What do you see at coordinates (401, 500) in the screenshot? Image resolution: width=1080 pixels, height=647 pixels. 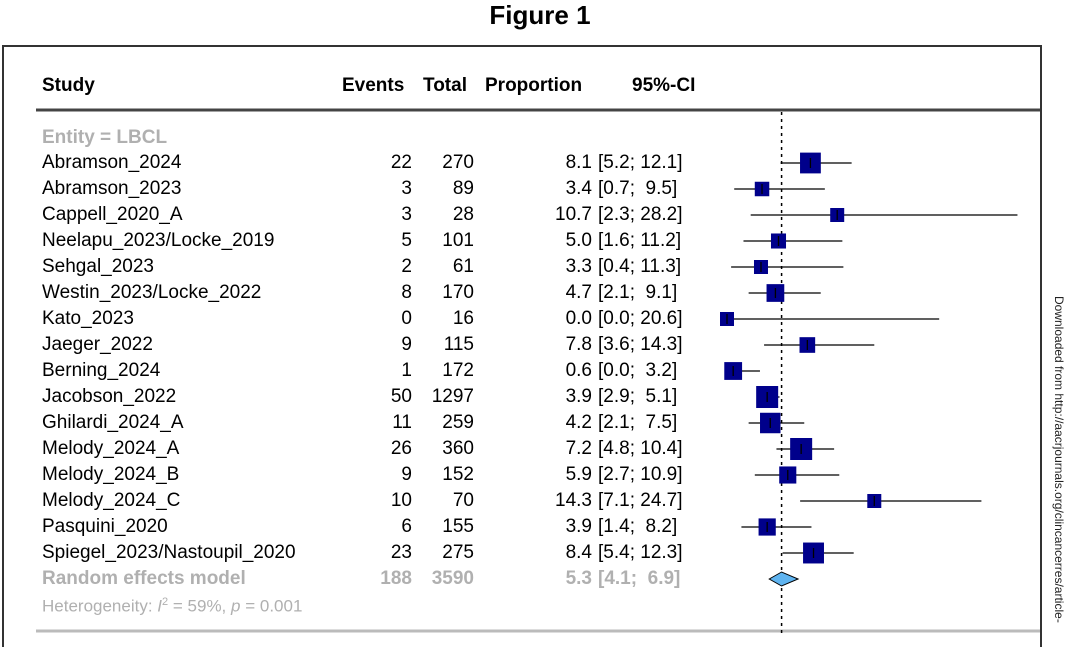 I see `study-events: 10` at bounding box center [401, 500].